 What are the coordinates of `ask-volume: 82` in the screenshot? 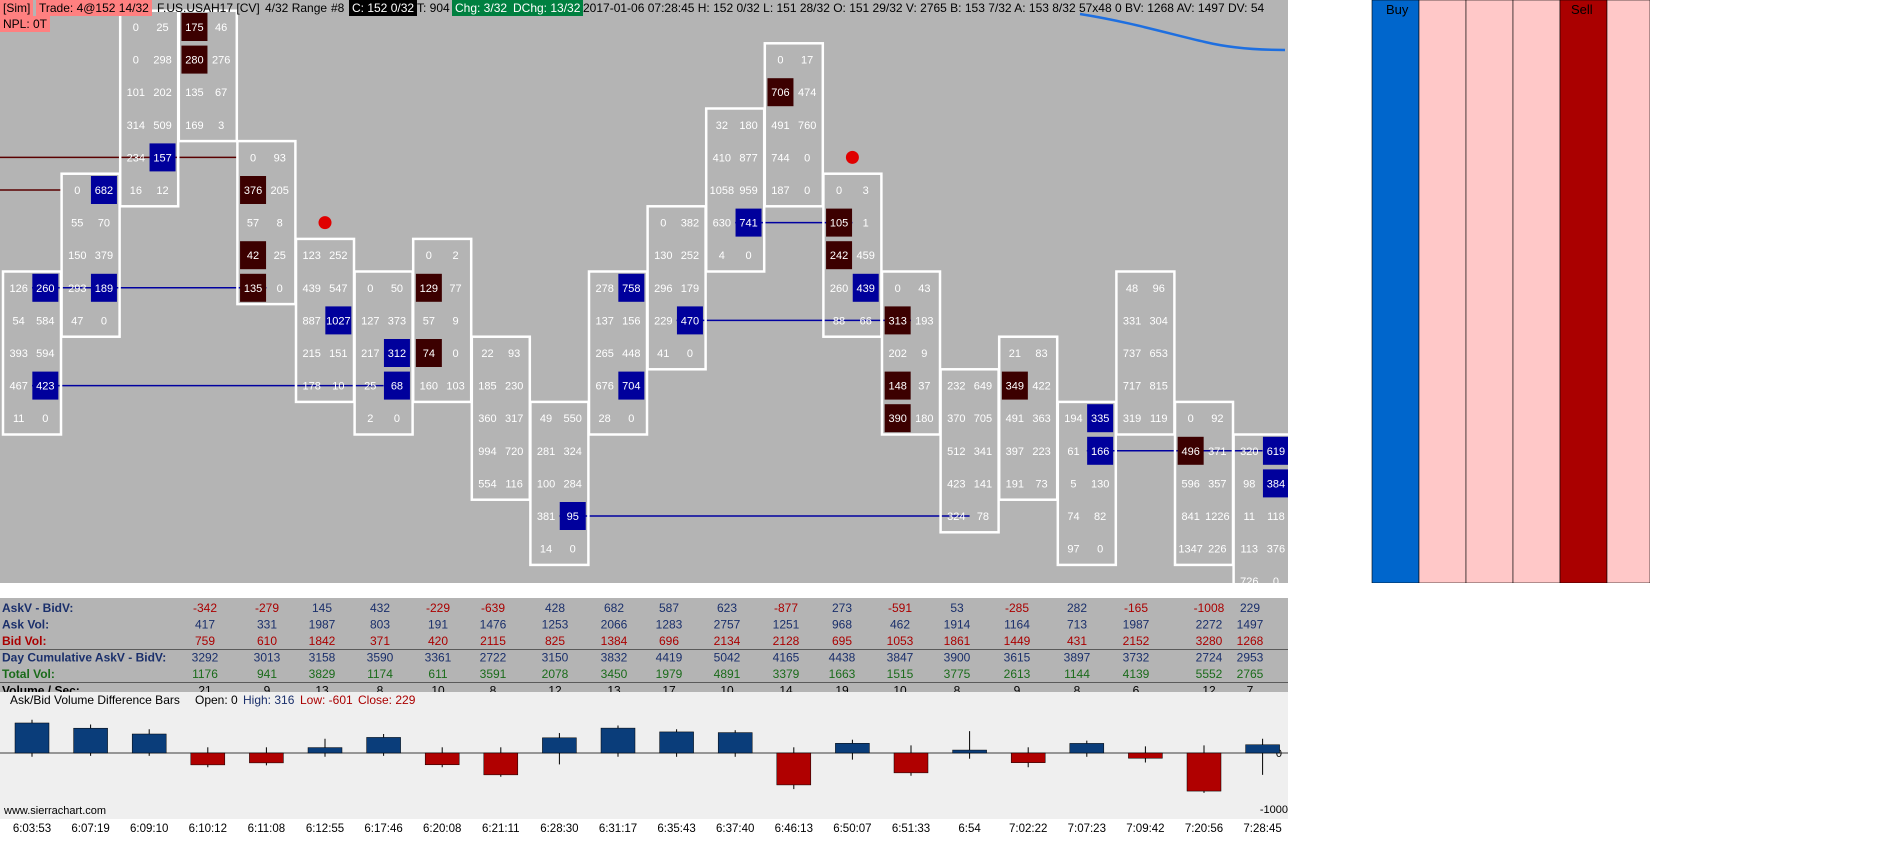 It's located at (1100, 517).